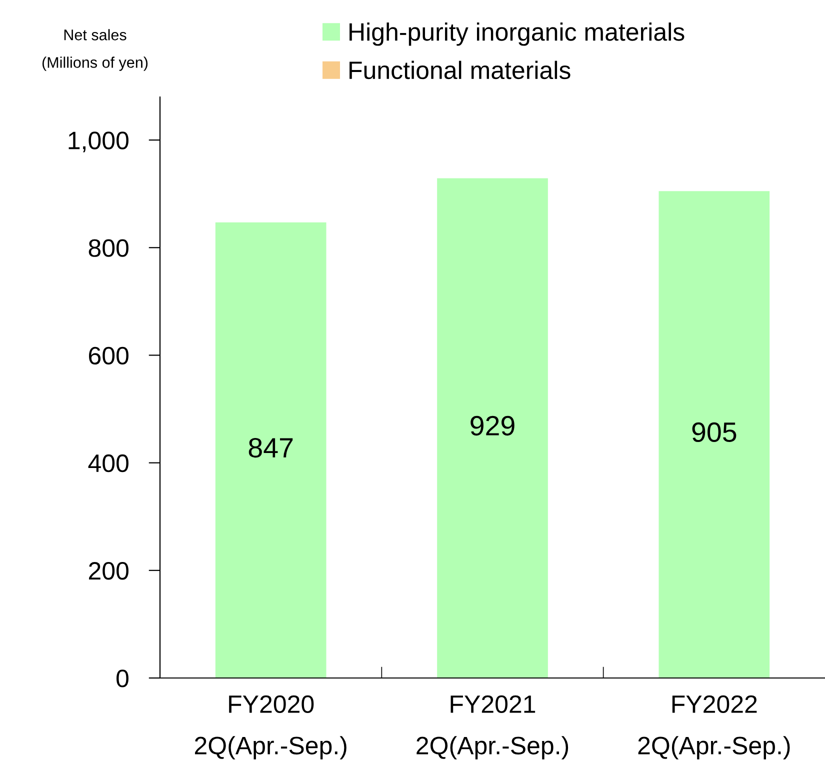 This screenshot has width=825, height=767. Describe the element at coordinates (108, 463) in the screenshot. I see `y-tick-label: 400` at that location.